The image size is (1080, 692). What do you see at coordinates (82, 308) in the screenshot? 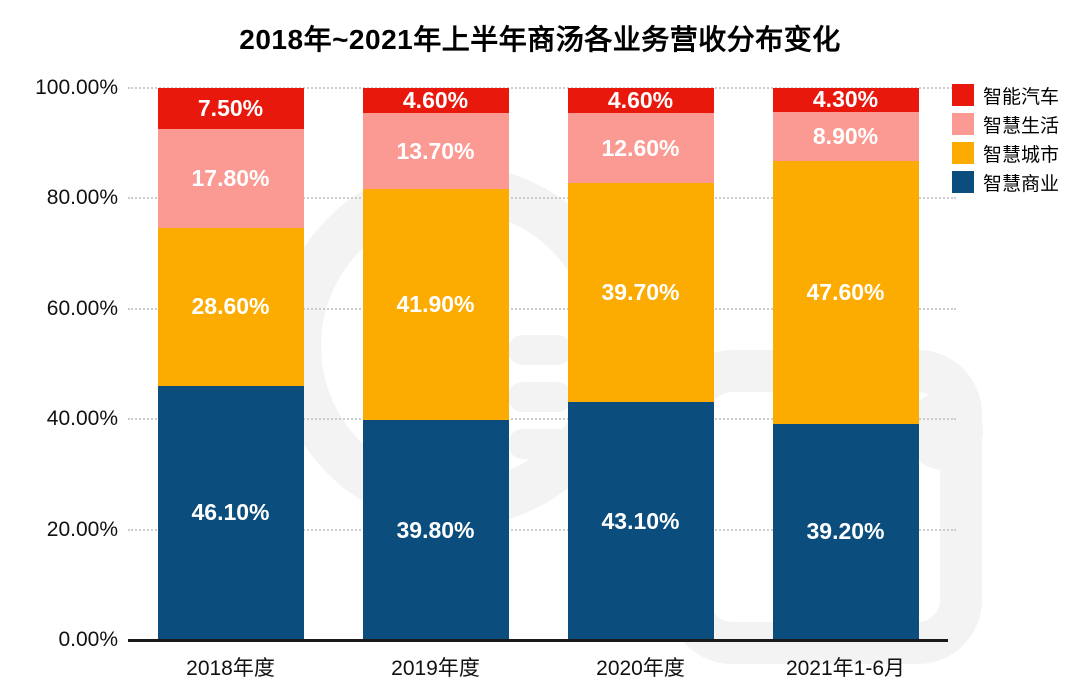
I see `y-axis-tick: 60.00%` at bounding box center [82, 308].